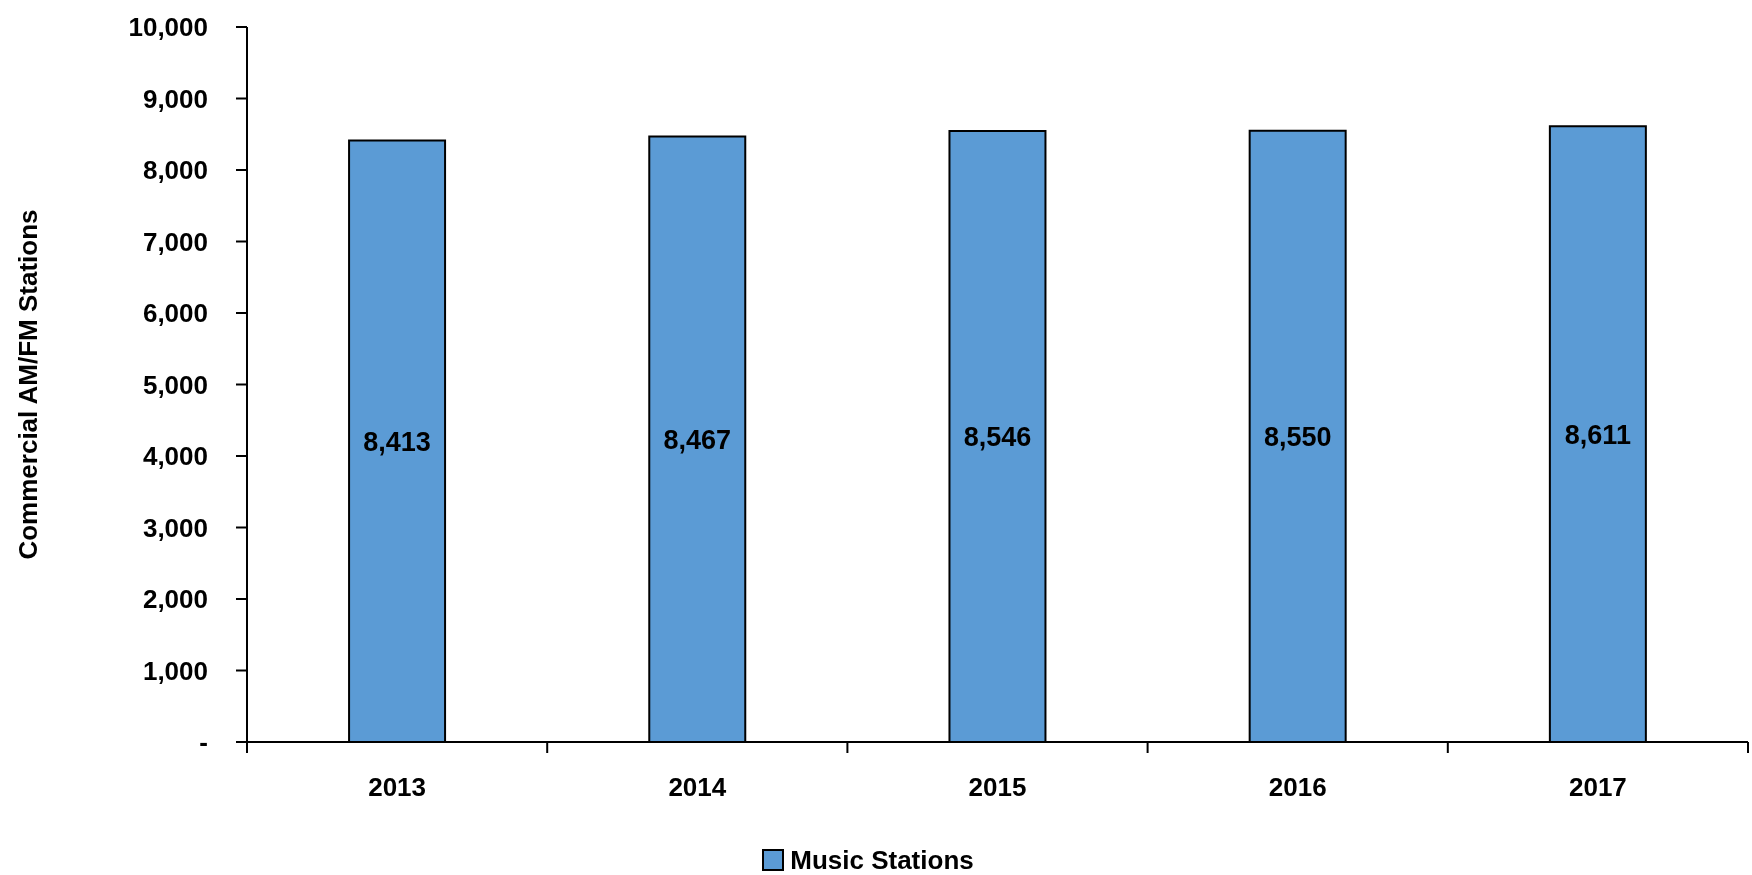 This screenshot has height=875, width=1752. What do you see at coordinates (175, 527) in the screenshot?
I see `y-tick-label: 3,000` at bounding box center [175, 527].